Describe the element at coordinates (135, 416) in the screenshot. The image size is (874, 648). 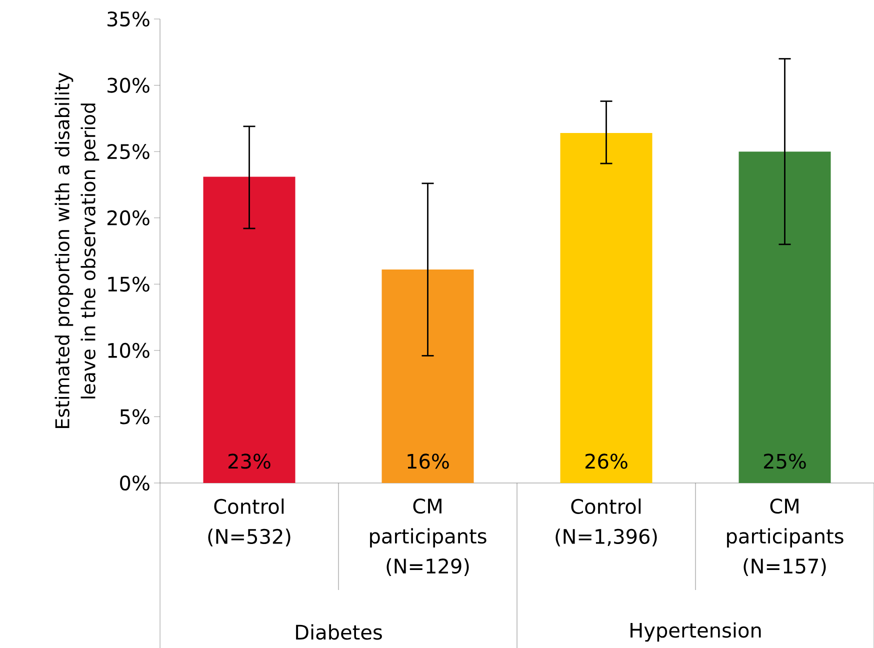
I see `y-tick-label: 5%` at that location.